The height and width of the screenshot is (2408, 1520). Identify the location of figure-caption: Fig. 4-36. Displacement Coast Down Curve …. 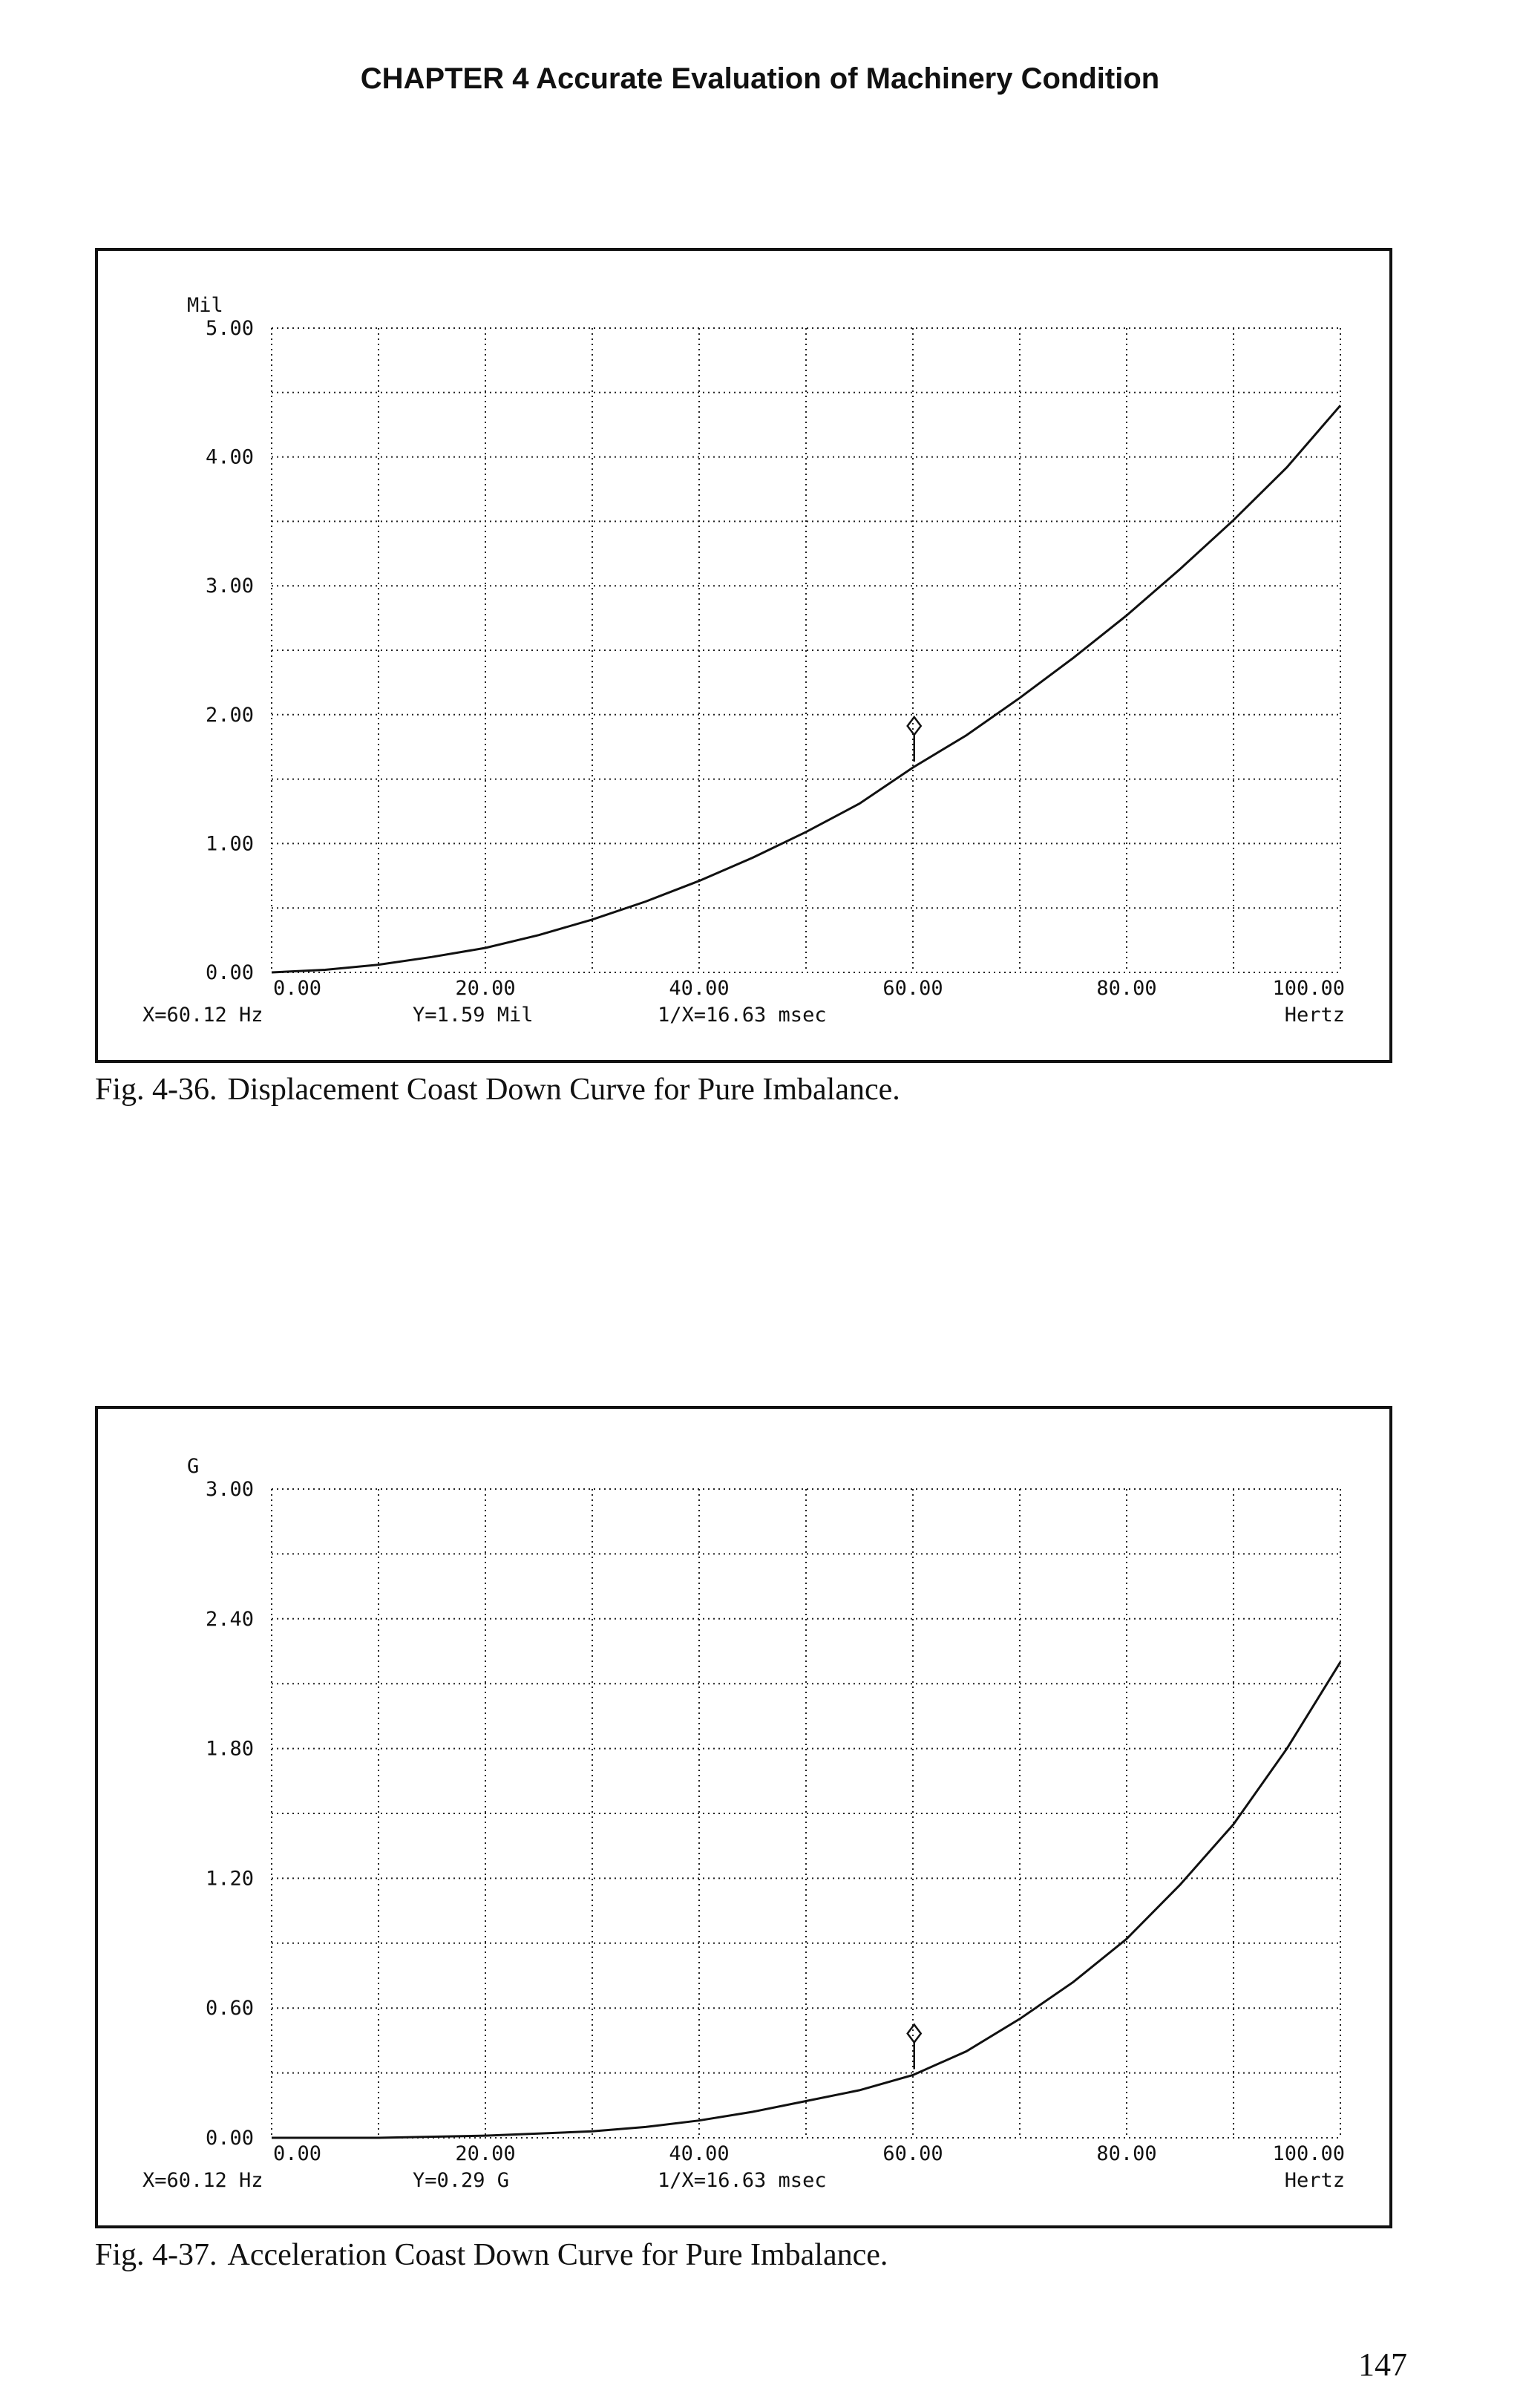
(497, 1090).